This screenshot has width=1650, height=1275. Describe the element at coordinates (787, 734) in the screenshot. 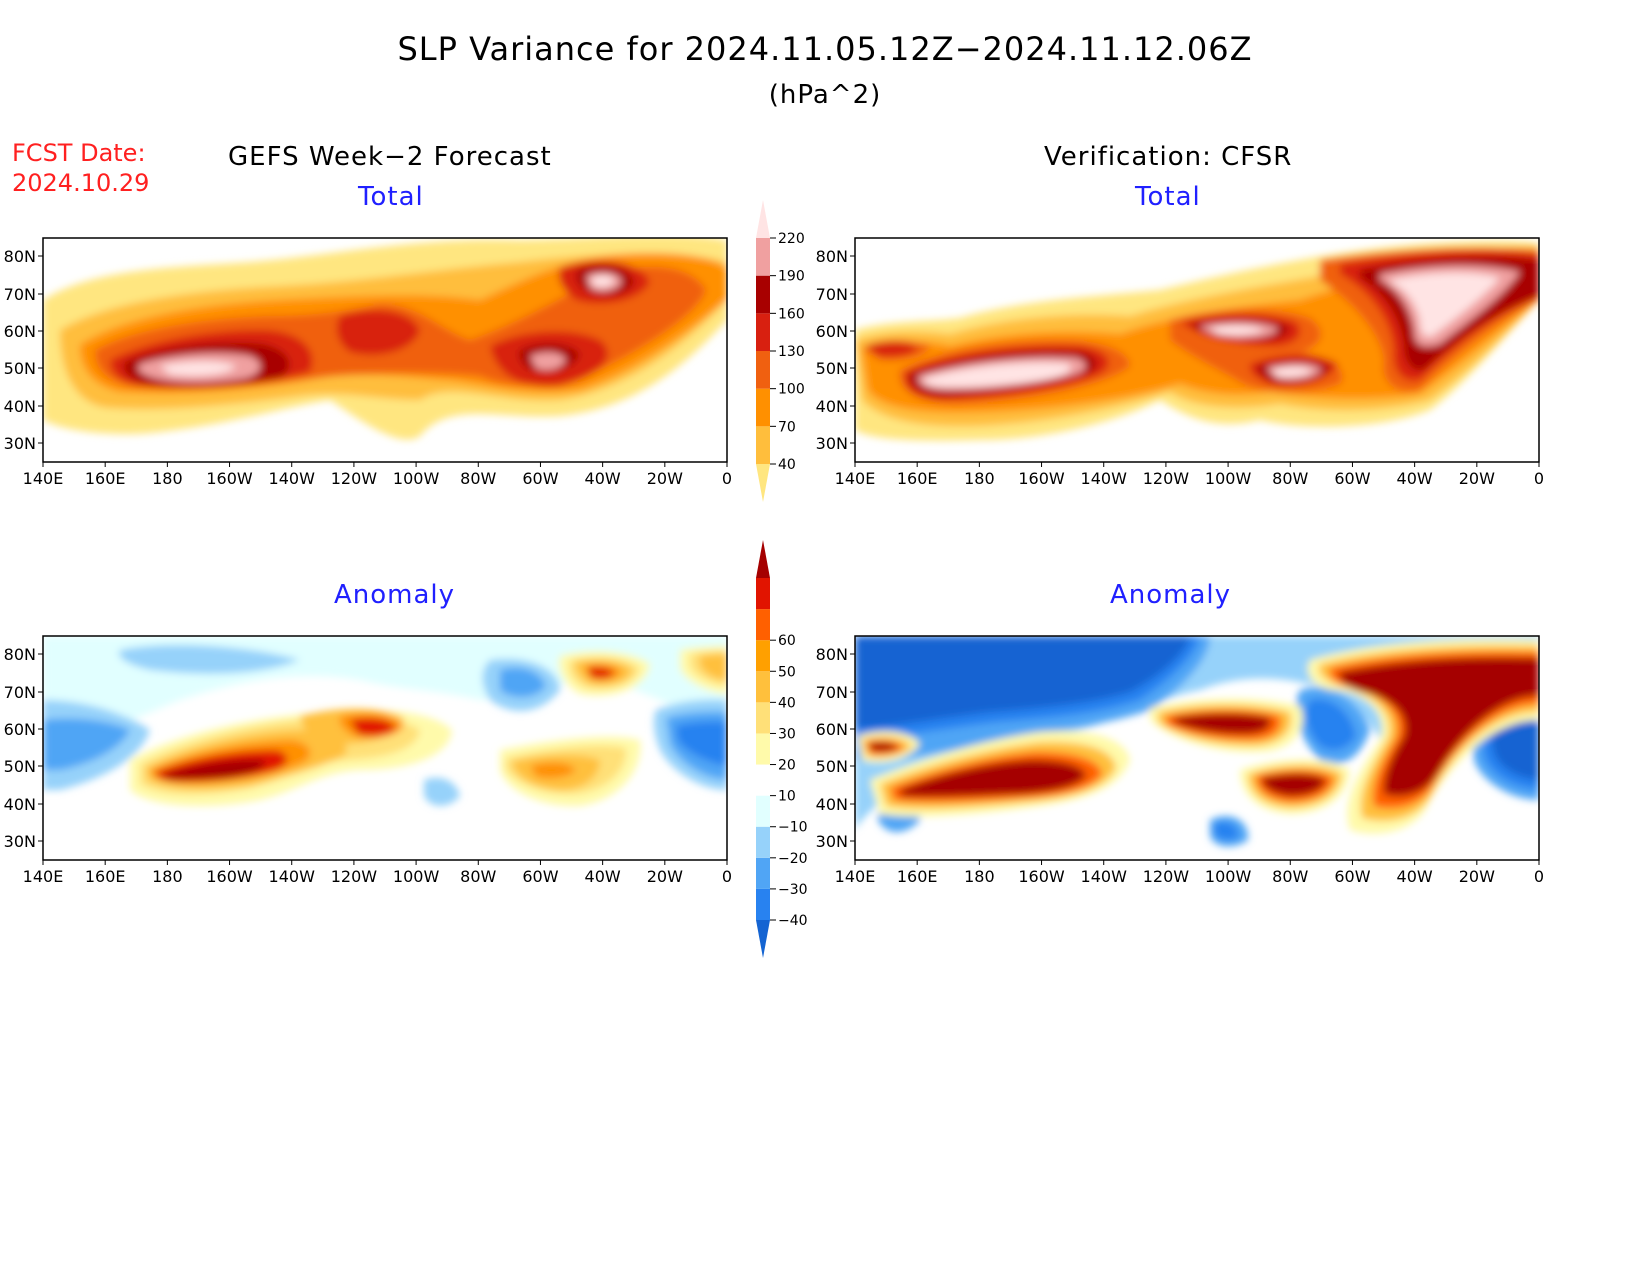

I see `anomaly-colorbar-label: 30` at that location.